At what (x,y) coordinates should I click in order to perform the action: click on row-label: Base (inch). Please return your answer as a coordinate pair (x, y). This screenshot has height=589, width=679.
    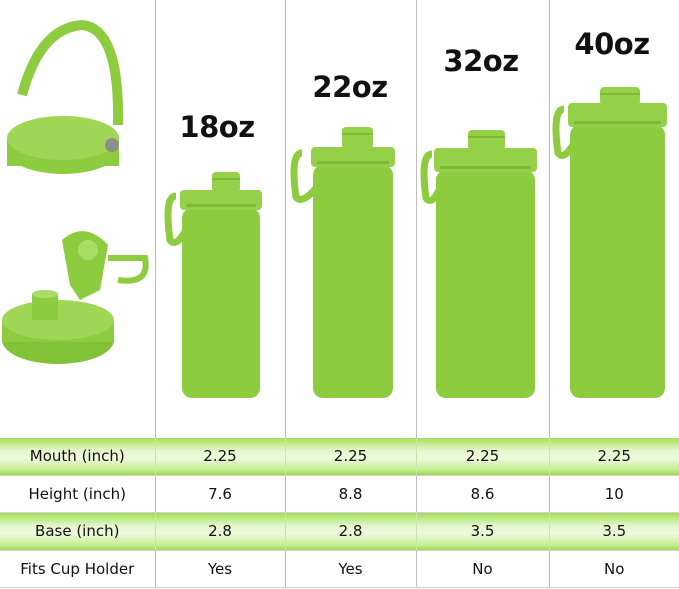
    Looking at the image, I should click on (77, 531).